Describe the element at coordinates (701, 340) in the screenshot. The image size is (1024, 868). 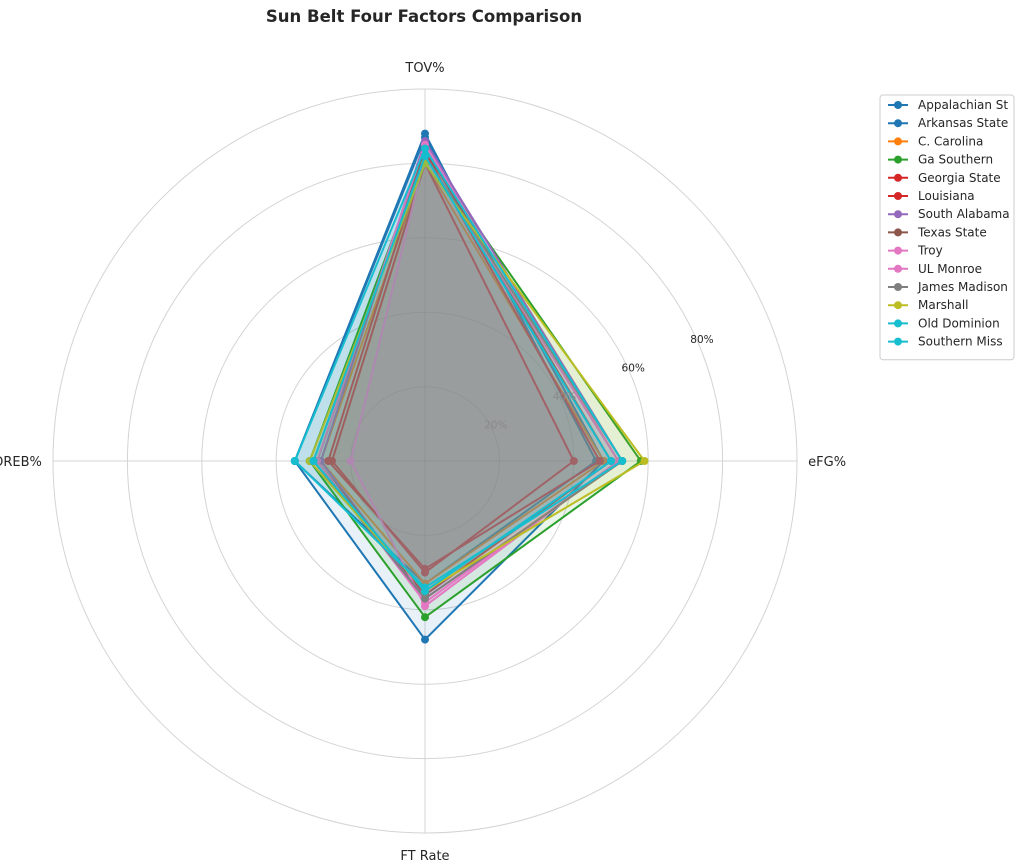
I see `radial-tick-label: 80%` at that location.